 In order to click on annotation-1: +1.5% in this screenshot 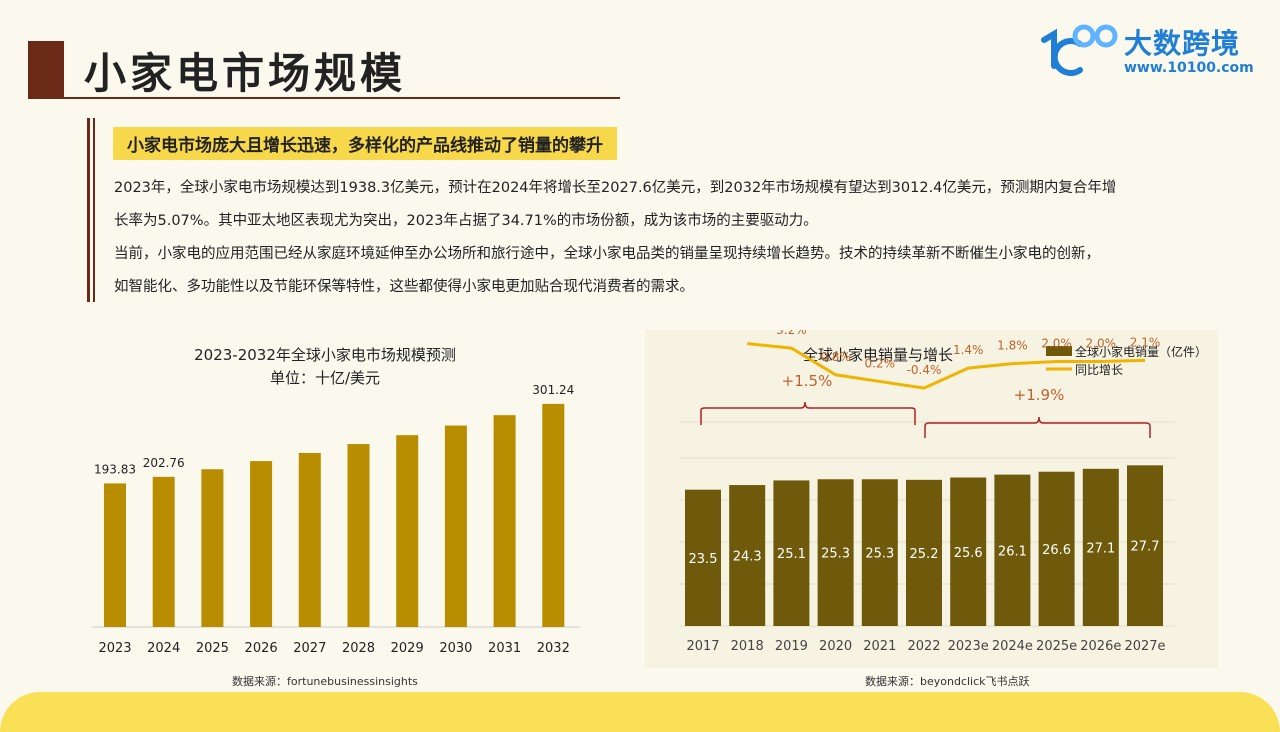, I will do `click(807, 381)`.